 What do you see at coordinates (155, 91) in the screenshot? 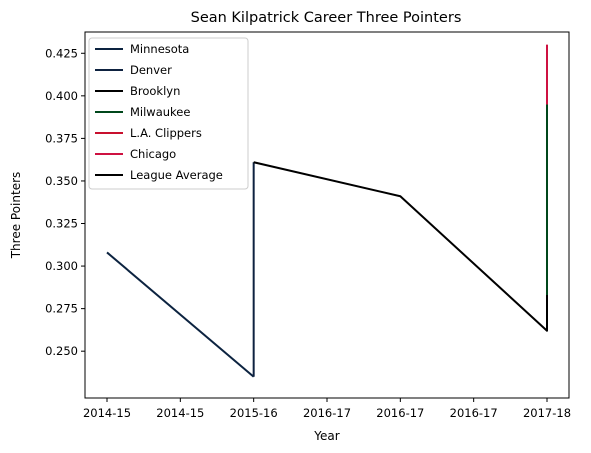
I see `legend-label-2: Brooklyn` at bounding box center [155, 91].